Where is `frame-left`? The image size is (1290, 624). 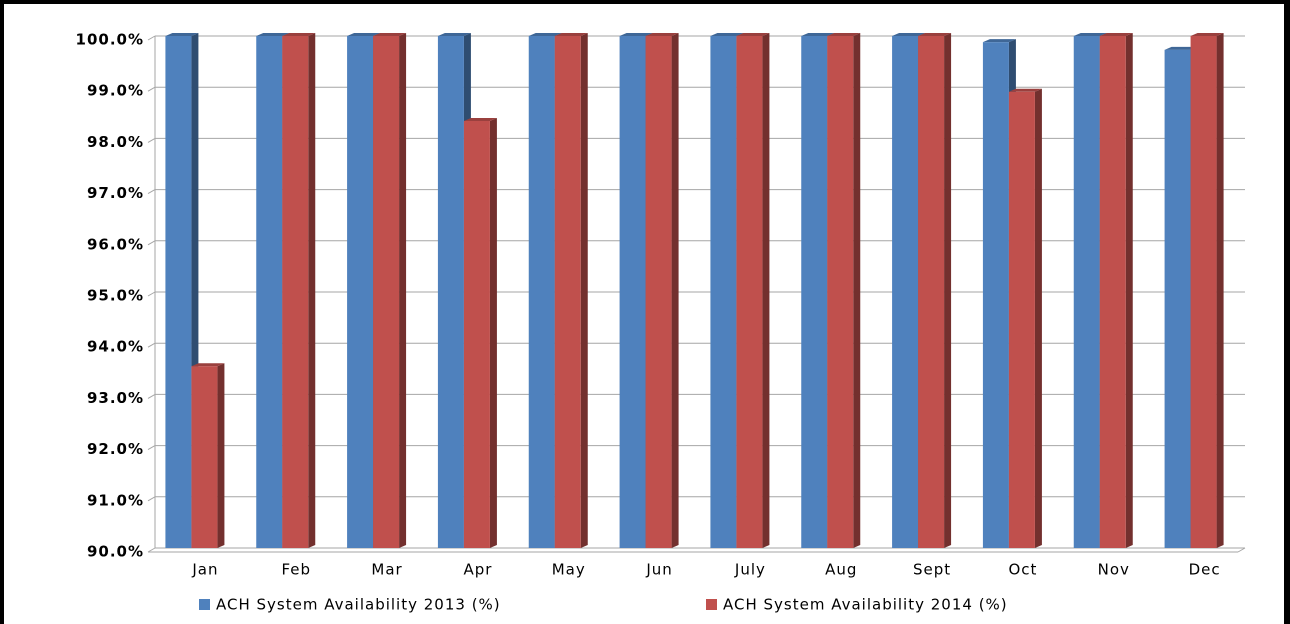 frame-left is located at coordinates (2, 312).